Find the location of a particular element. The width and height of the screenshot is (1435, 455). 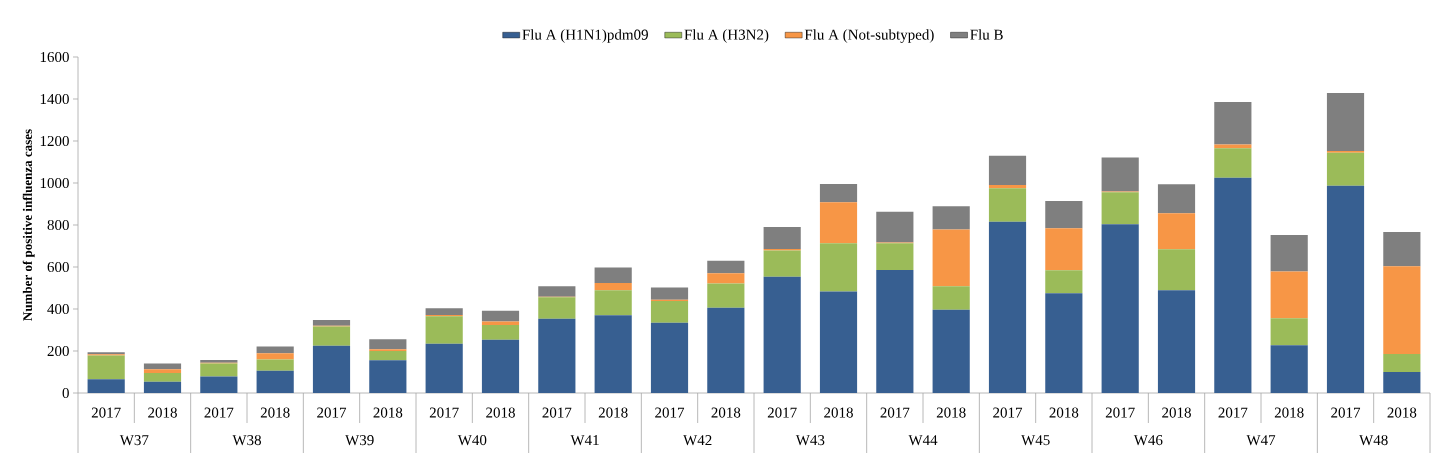

text: W43 is located at coordinates (810, 440).